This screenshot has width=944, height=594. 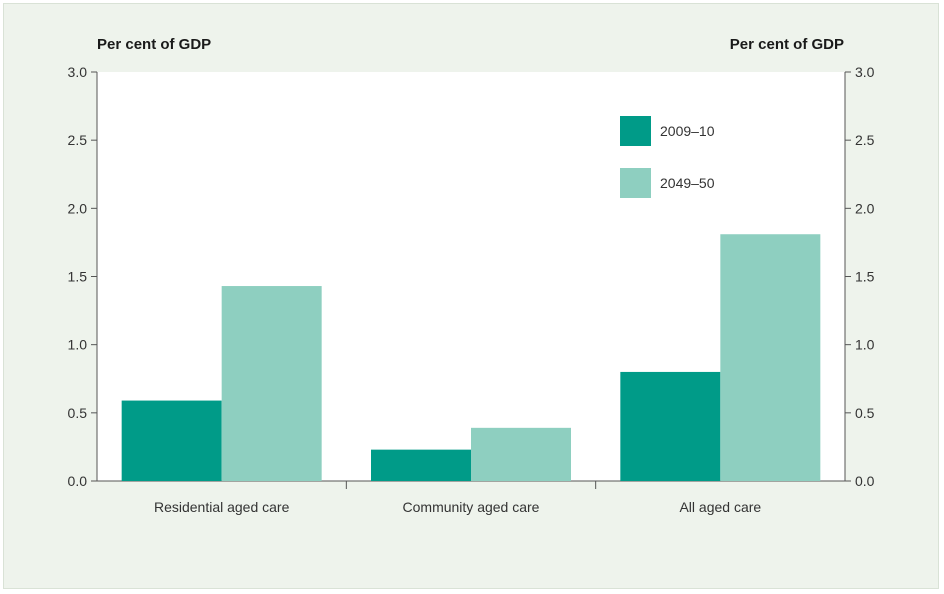 What do you see at coordinates (471, 507) in the screenshot?
I see `category-label: Community aged care` at bounding box center [471, 507].